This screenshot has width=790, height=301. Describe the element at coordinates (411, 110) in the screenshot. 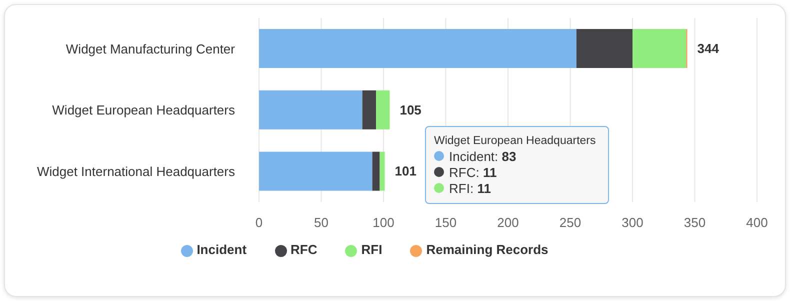

I see `total-label: 105` at that location.